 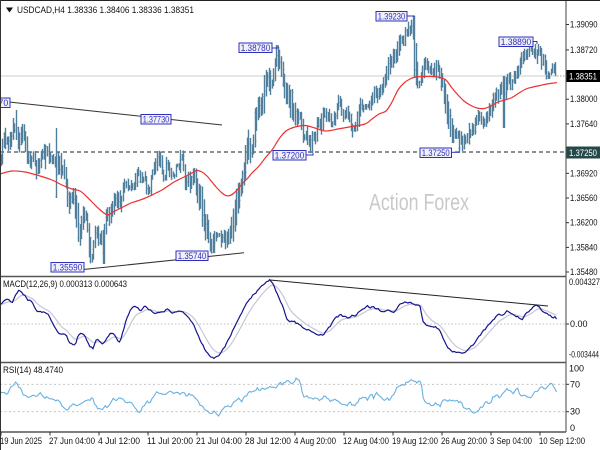 I want to click on svg-text: 1.37200, so click(x=290, y=156).